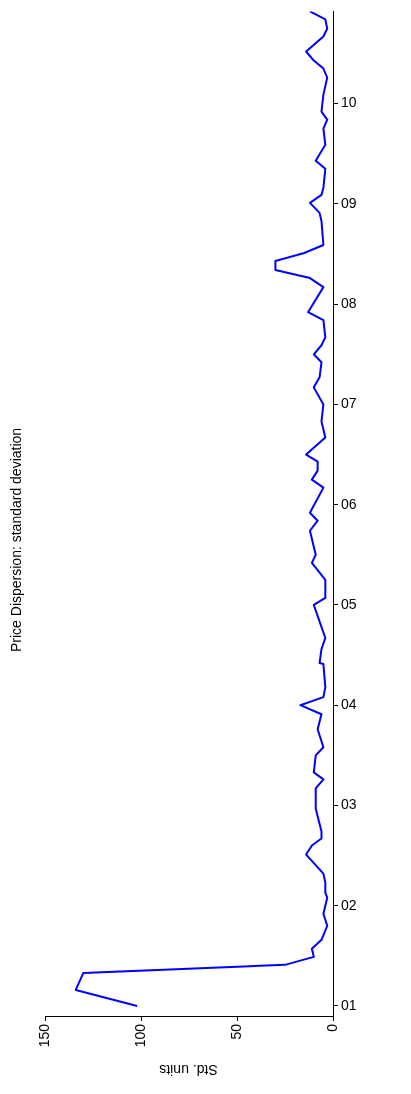  What do you see at coordinates (349, 403) in the screenshot?
I see `y-tick-label: 07` at bounding box center [349, 403].